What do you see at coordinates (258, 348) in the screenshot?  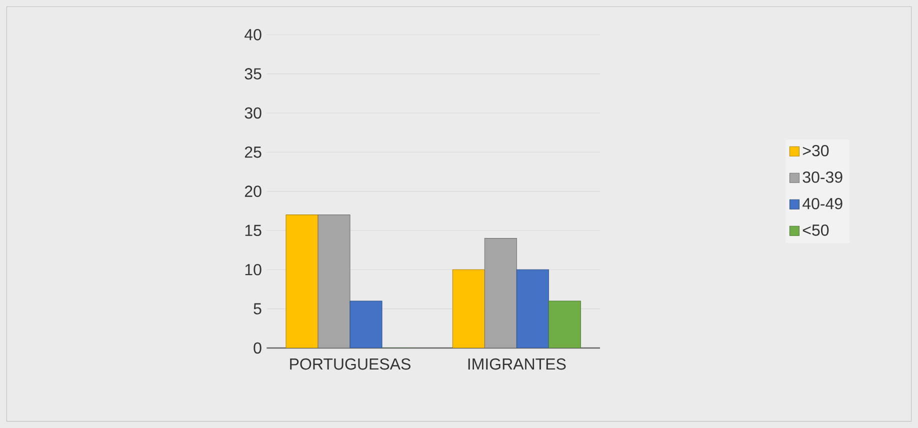 I see `y-tick-label: 0` at bounding box center [258, 348].